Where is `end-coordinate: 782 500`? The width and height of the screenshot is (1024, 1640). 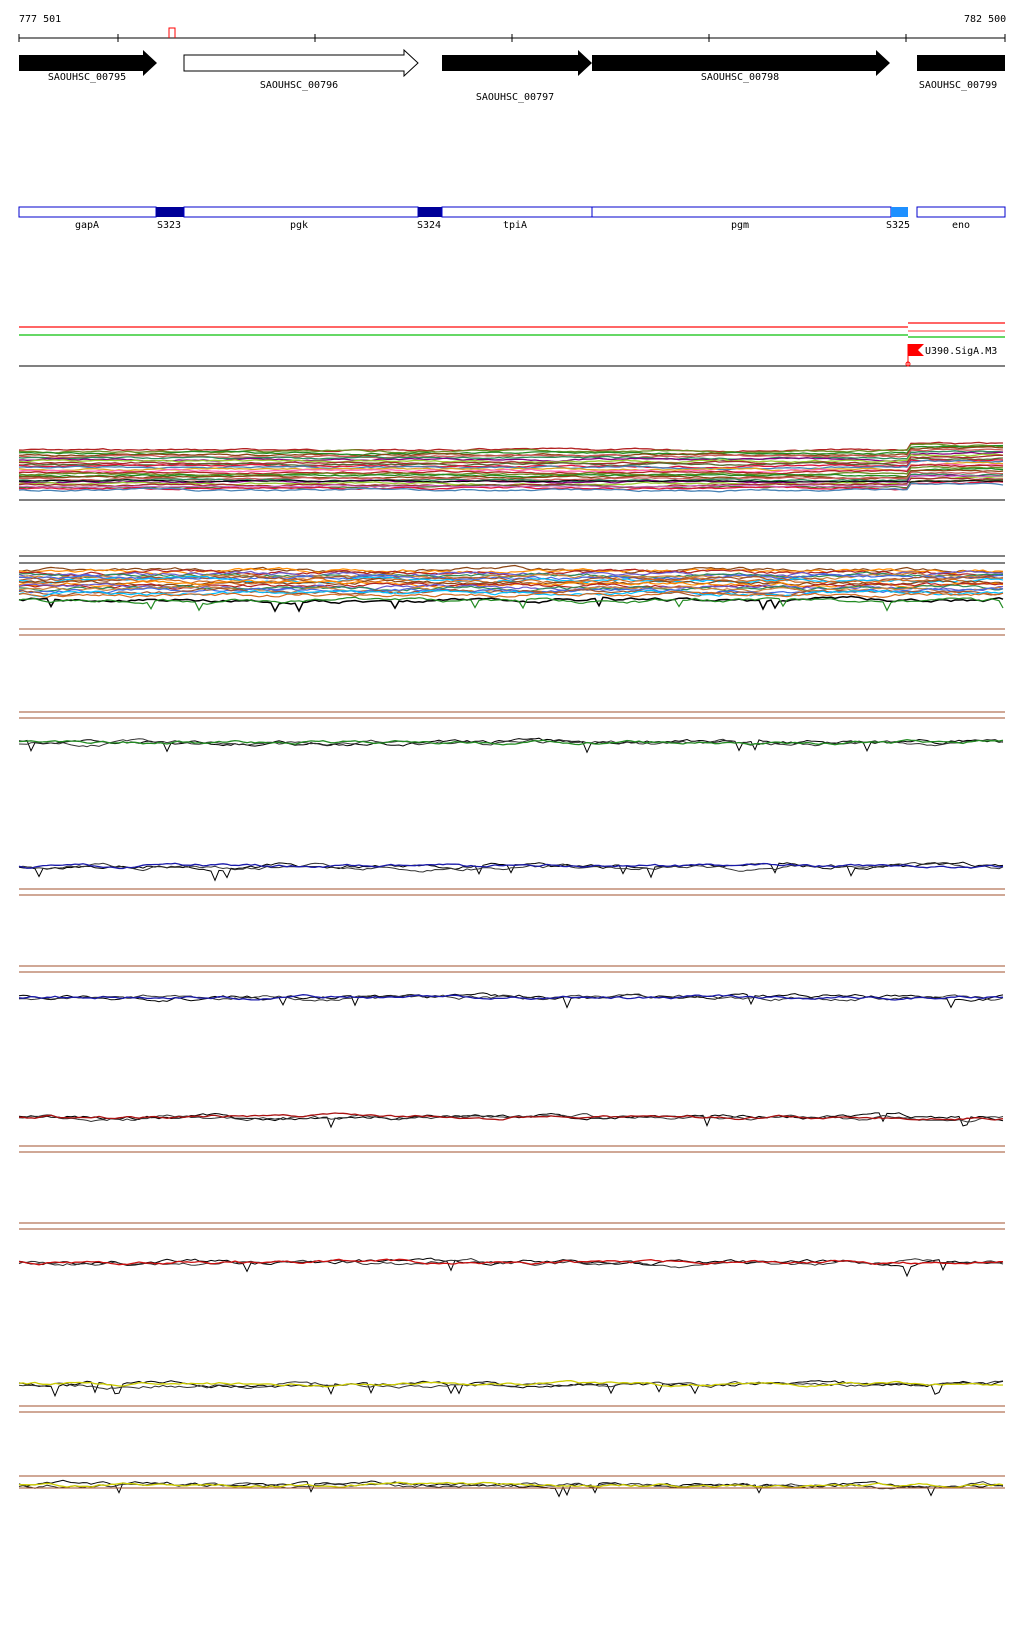 end-coordinate: 782 500 is located at coordinates (985, 19).